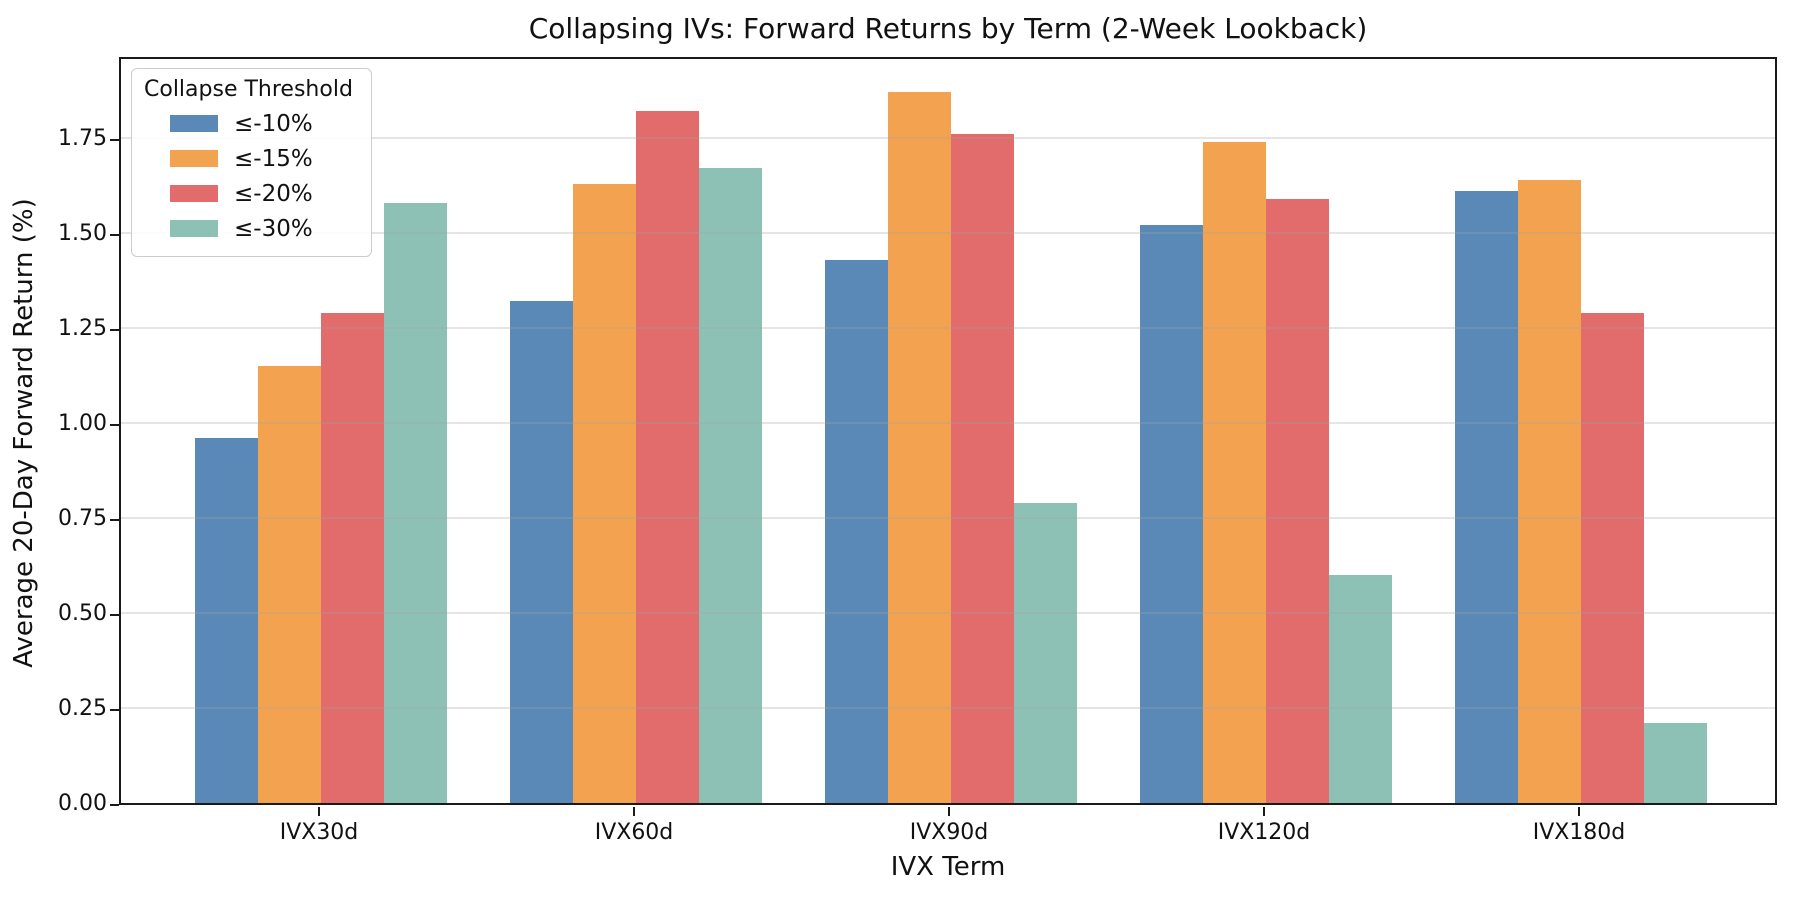 The height and width of the screenshot is (900, 1800). What do you see at coordinates (634, 811) in the screenshot?
I see `x-tick-mark-IVX60d` at bounding box center [634, 811].